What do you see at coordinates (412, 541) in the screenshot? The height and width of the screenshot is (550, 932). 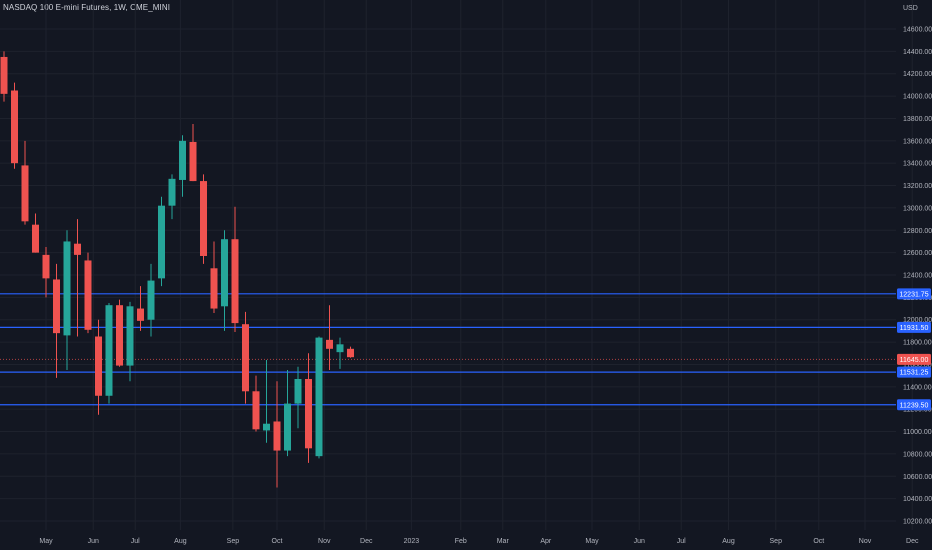 I see `x-tick-label: 2023` at bounding box center [412, 541].